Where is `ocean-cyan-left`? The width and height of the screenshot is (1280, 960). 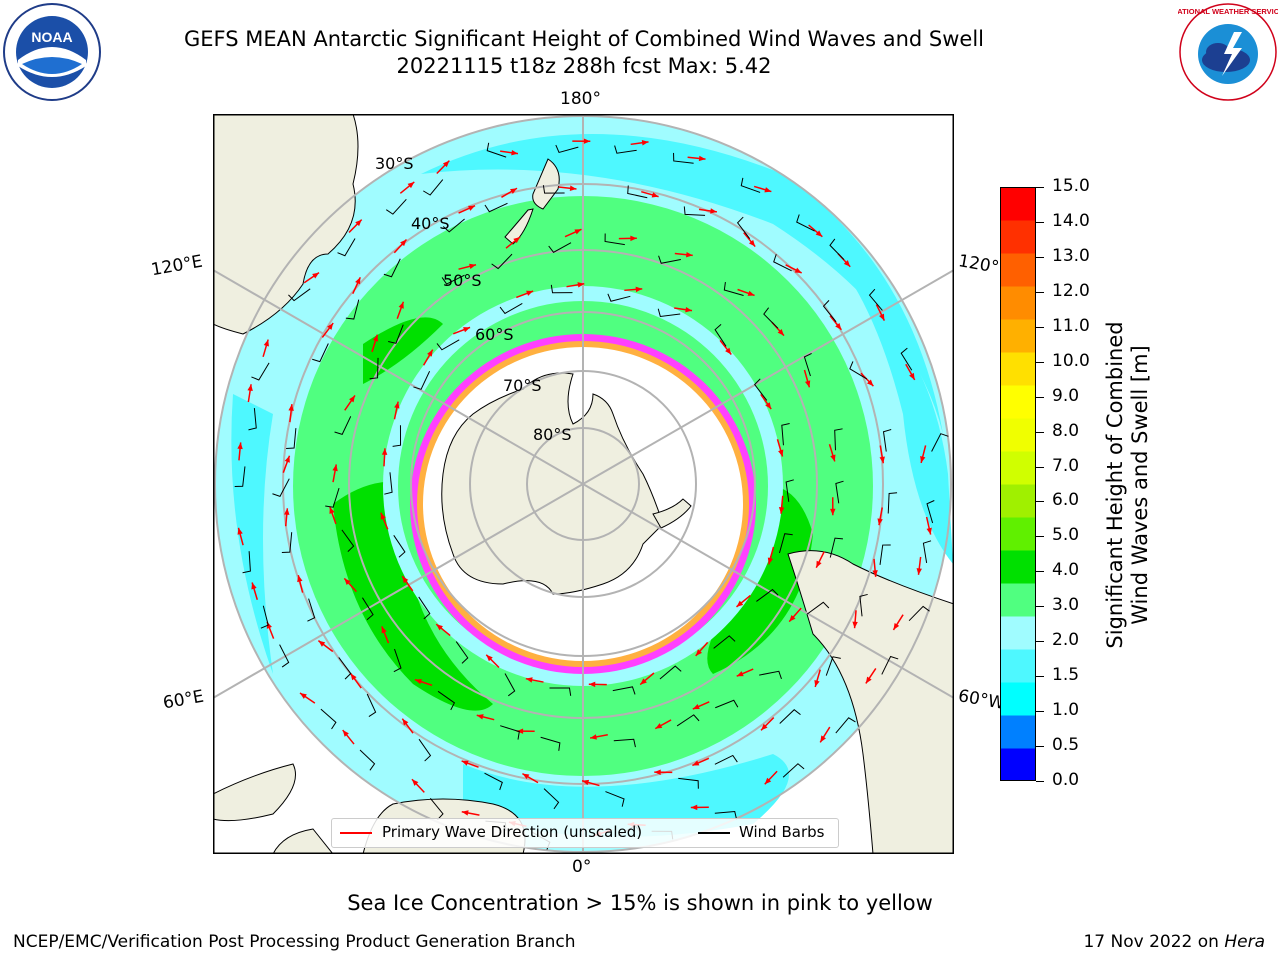
ocean-cyan-left is located at coordinates (252, 534).